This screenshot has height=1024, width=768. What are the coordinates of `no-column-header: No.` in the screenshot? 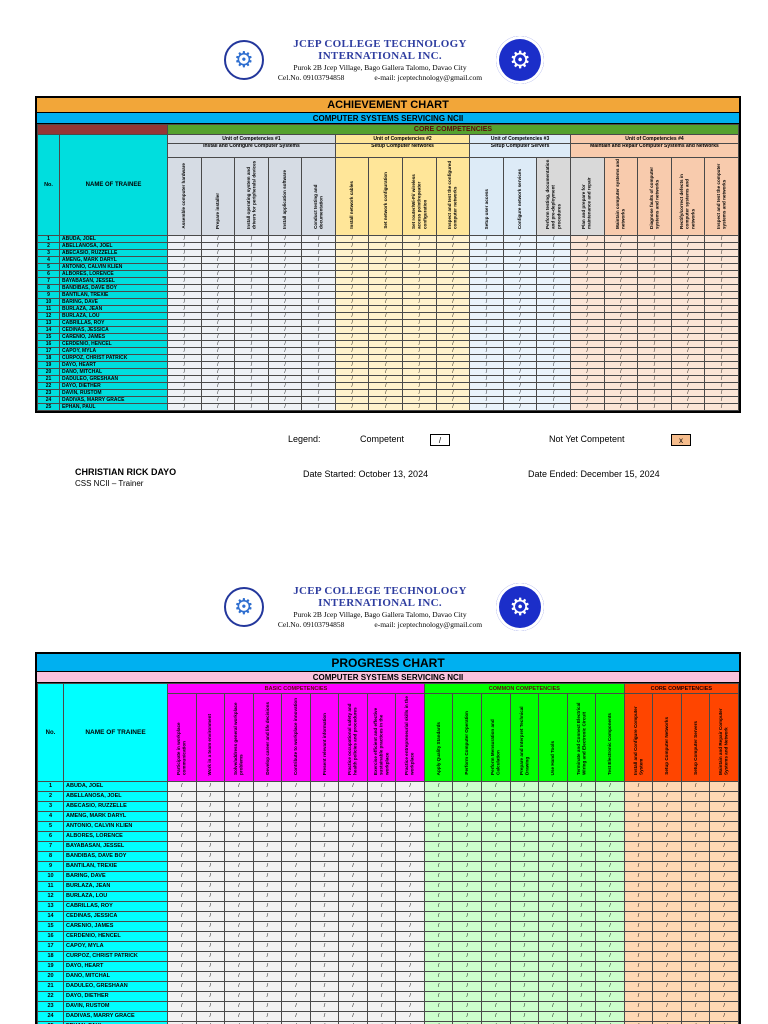 It's located at (50, 732).